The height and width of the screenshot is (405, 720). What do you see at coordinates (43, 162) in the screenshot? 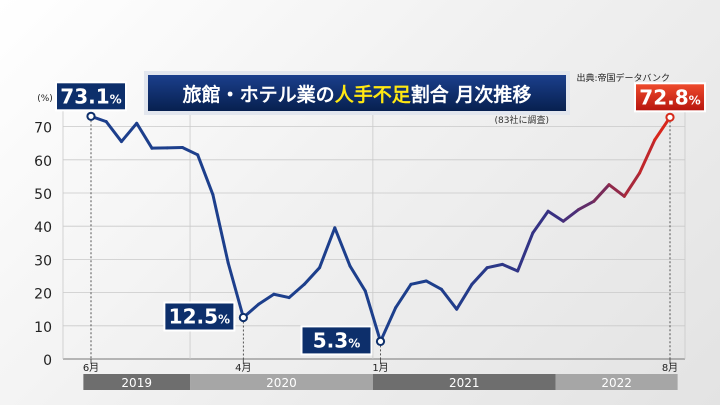
I see `y-tick-label: 60` at bounding box center [43, 162].